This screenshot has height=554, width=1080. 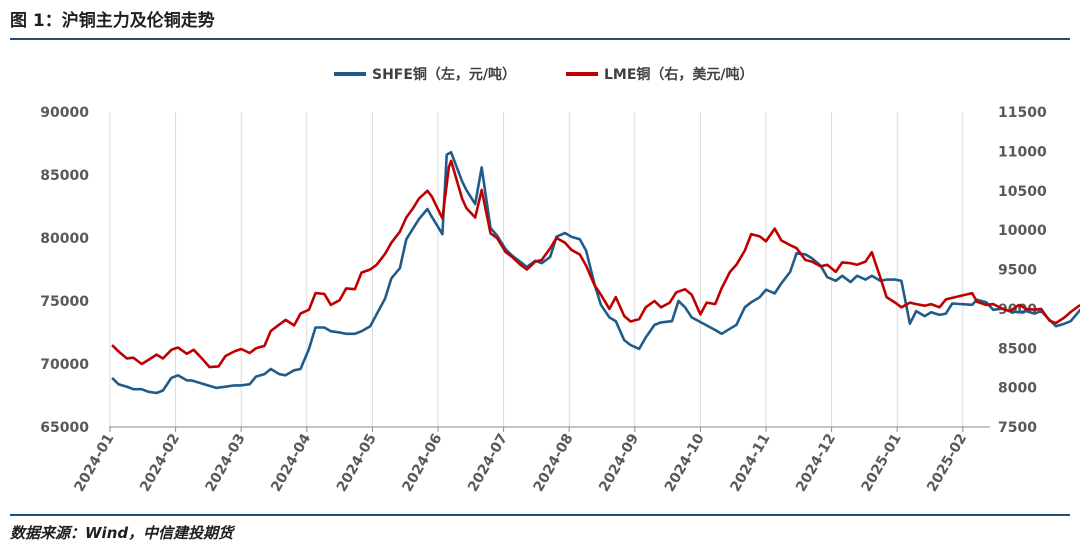 I want to click on y-left-tick-label: 90000, so click(x=64, y=113).